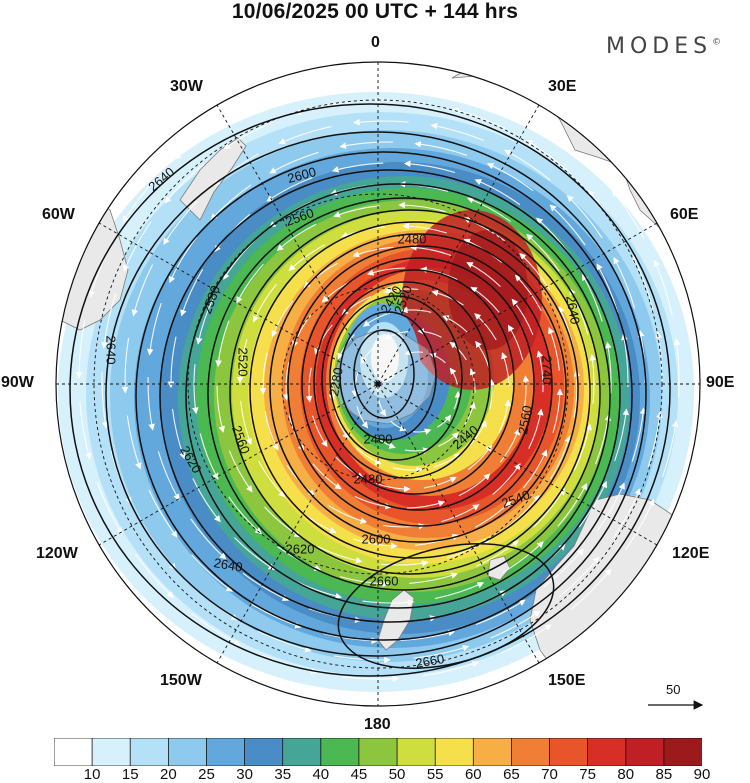 The image size is (750, 783). I want to click on land-antarctic-peninsula, so click(213, 179).